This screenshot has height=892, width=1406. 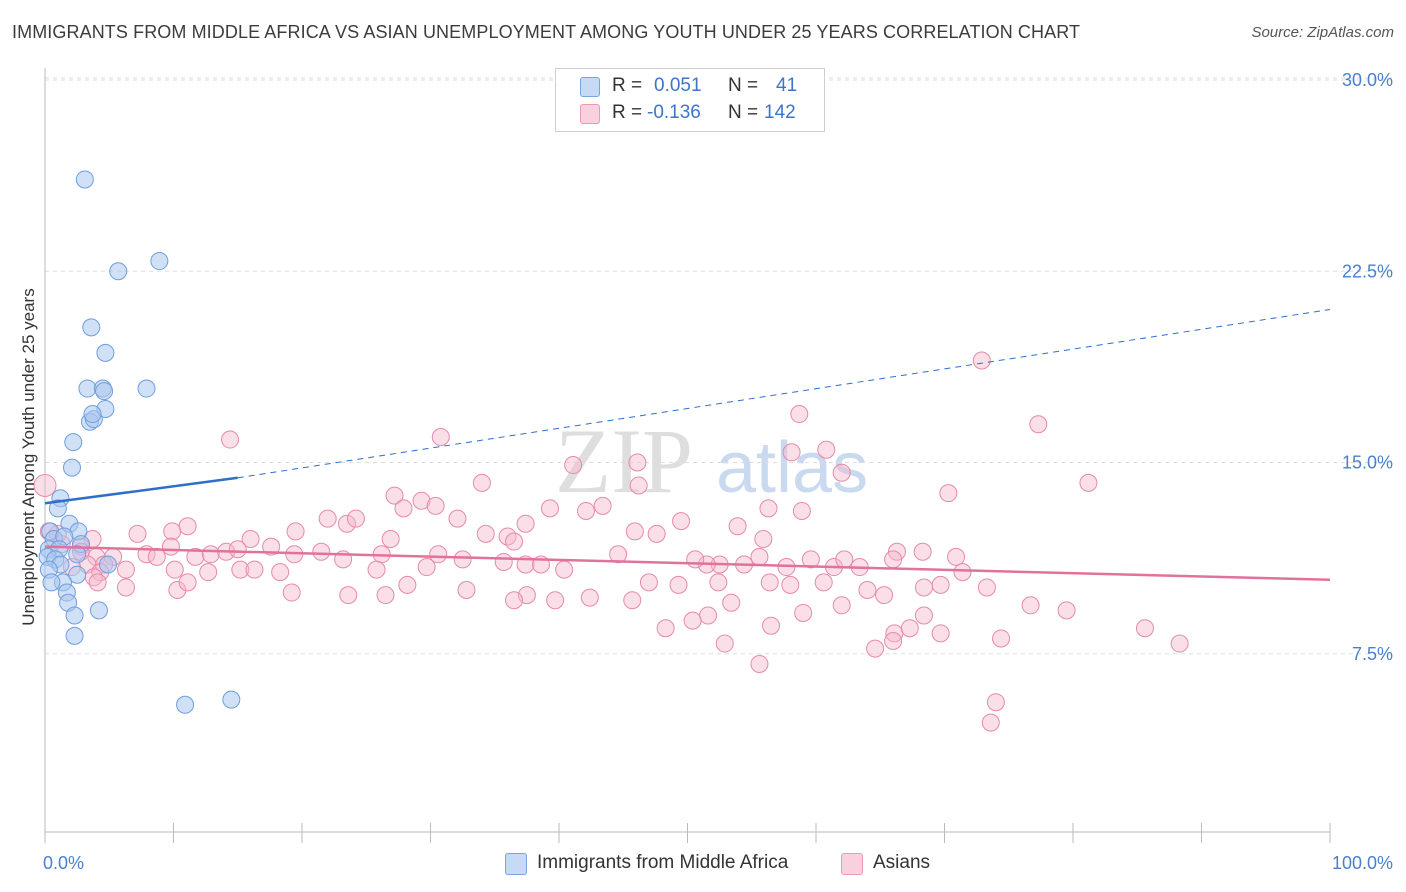 I want to click on bottom-legend-label: Immigrants from Middle Africa, so click(x=663, y=862).